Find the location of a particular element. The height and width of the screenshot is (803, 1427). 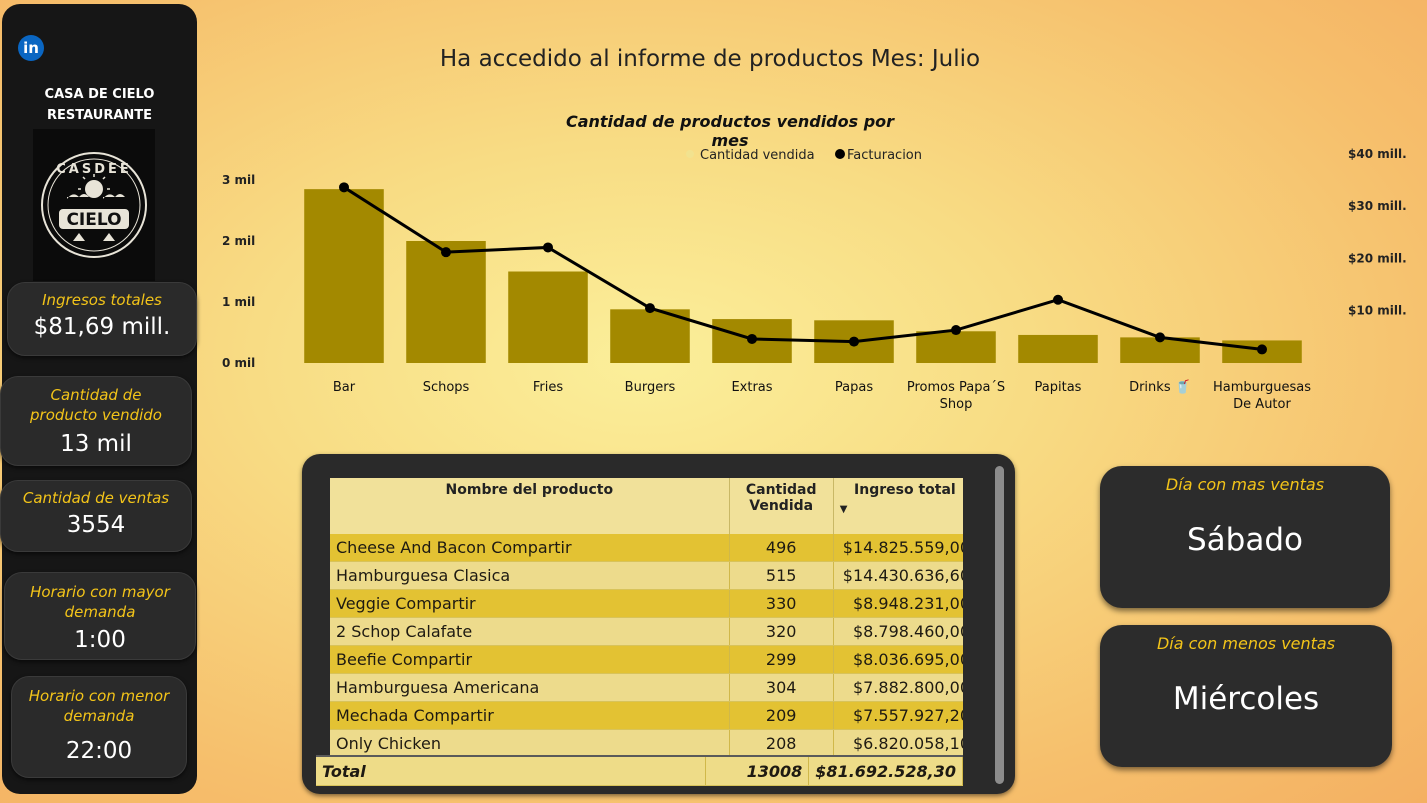

cell-name: Veggie Compartir is located at coordinates (530, 603).